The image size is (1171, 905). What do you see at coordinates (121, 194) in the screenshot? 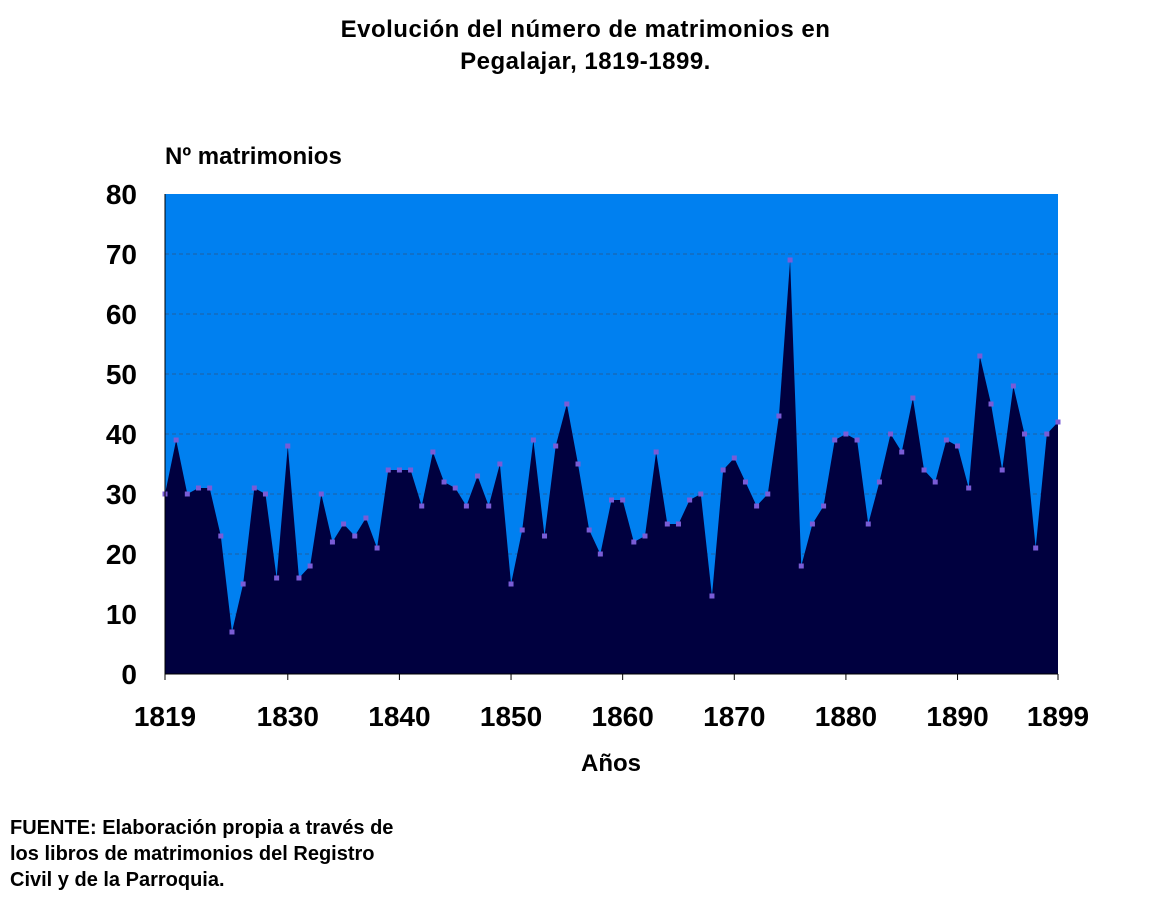
I see `y-tick-80: 80` at bounding box center [121, 194].